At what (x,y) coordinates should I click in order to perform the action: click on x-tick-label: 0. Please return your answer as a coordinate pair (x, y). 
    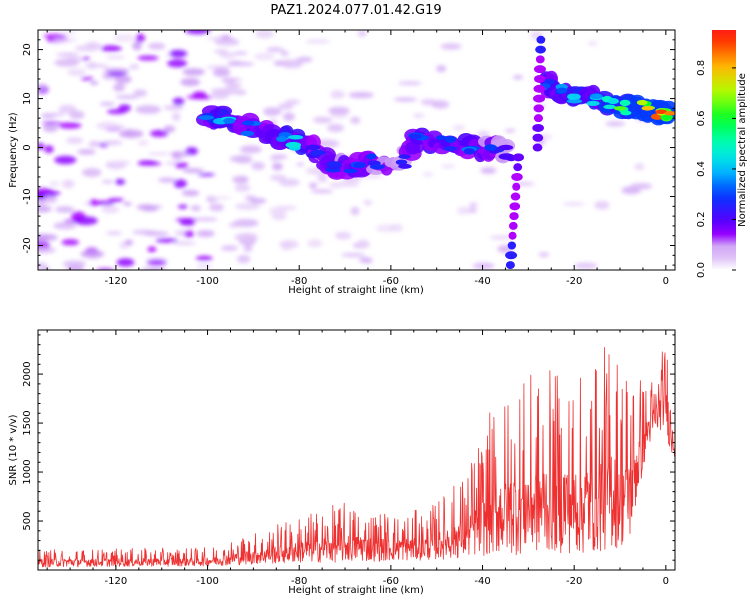
    Looking at the image, I should click on (666, 581).